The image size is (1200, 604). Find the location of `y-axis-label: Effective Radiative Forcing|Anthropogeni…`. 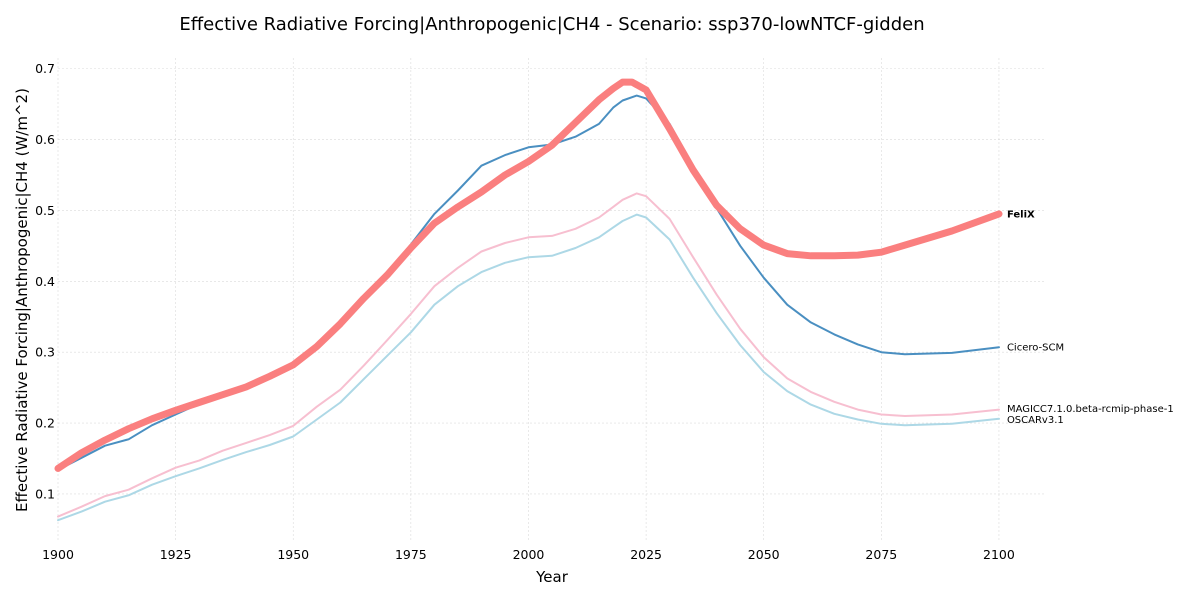

y-axis-label: Effective Radiative Forcing|Anthropogeni… is located at coordinates (22, 300).